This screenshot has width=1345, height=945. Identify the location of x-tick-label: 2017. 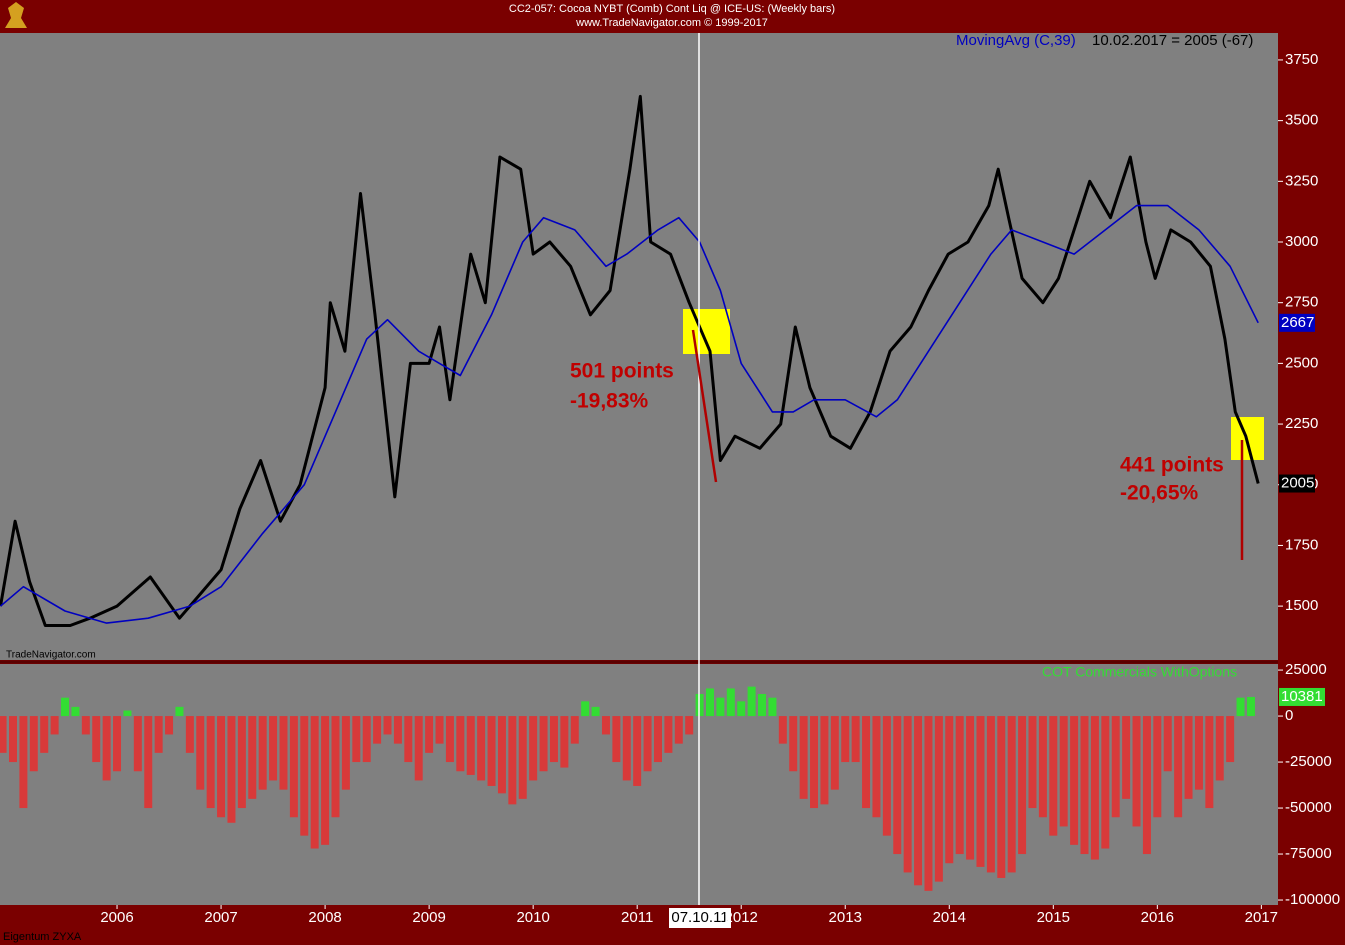
(1261, 917).